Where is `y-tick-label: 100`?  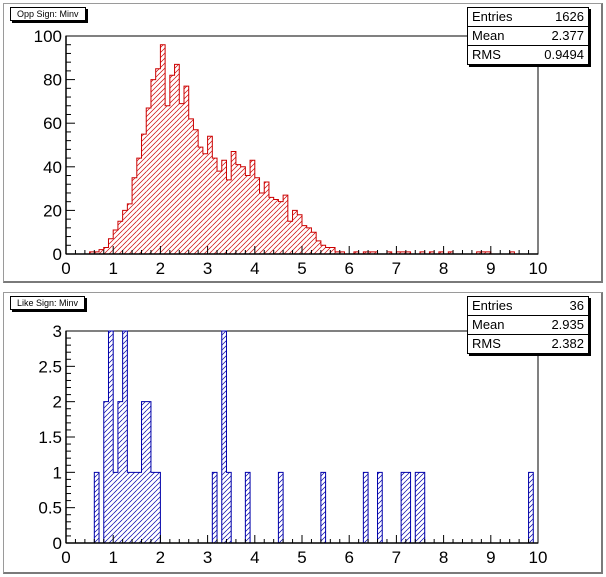
y-tick-label: 100 is located at coordinates (48, 36).